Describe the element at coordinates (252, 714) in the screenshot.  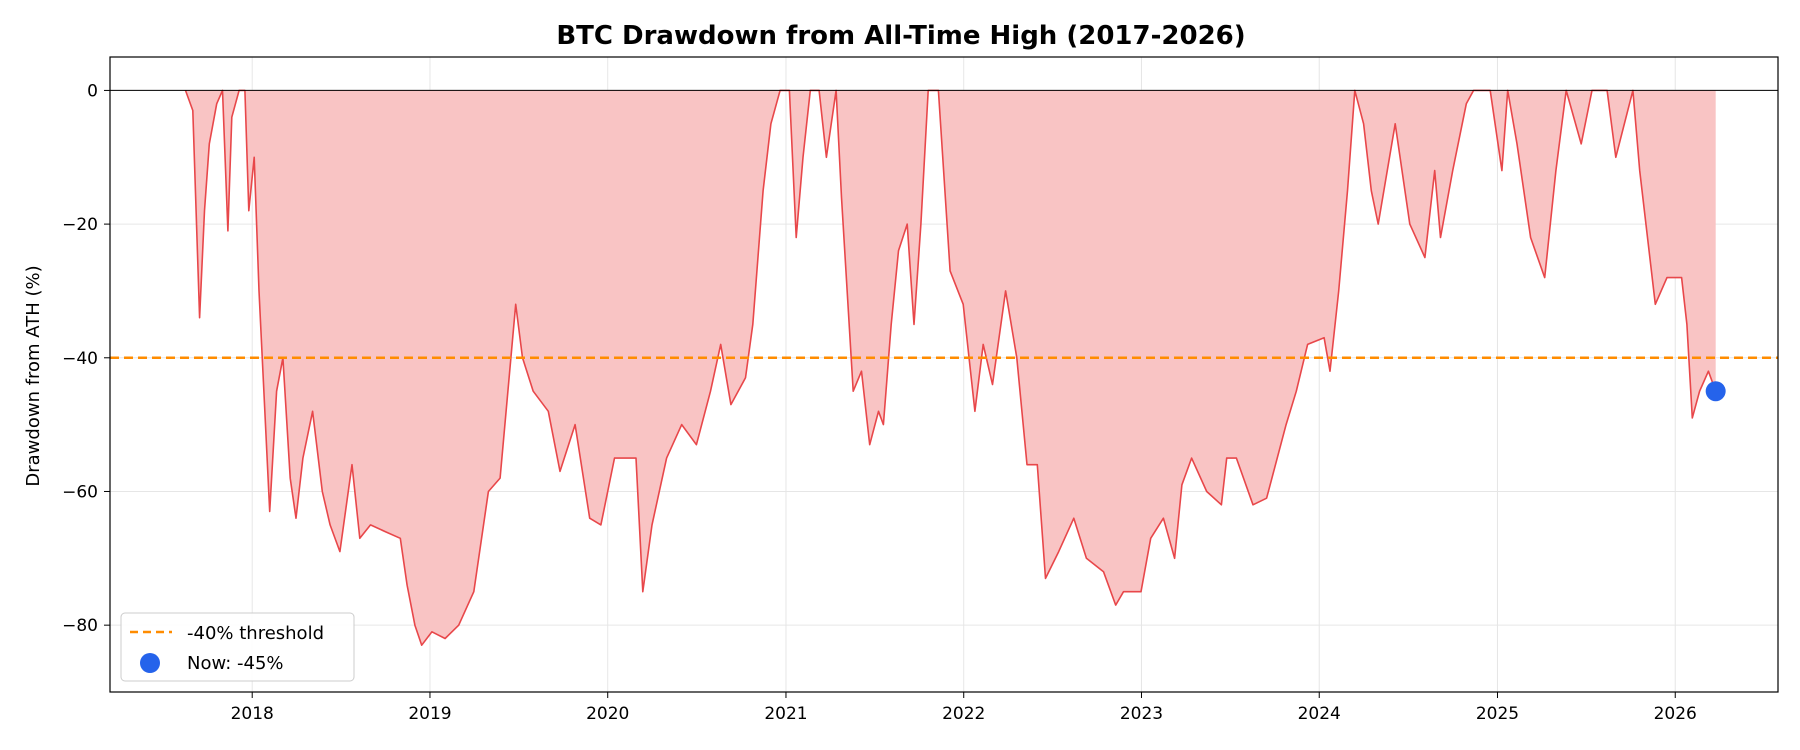
I see `x-tick-label: 2018` at that location.